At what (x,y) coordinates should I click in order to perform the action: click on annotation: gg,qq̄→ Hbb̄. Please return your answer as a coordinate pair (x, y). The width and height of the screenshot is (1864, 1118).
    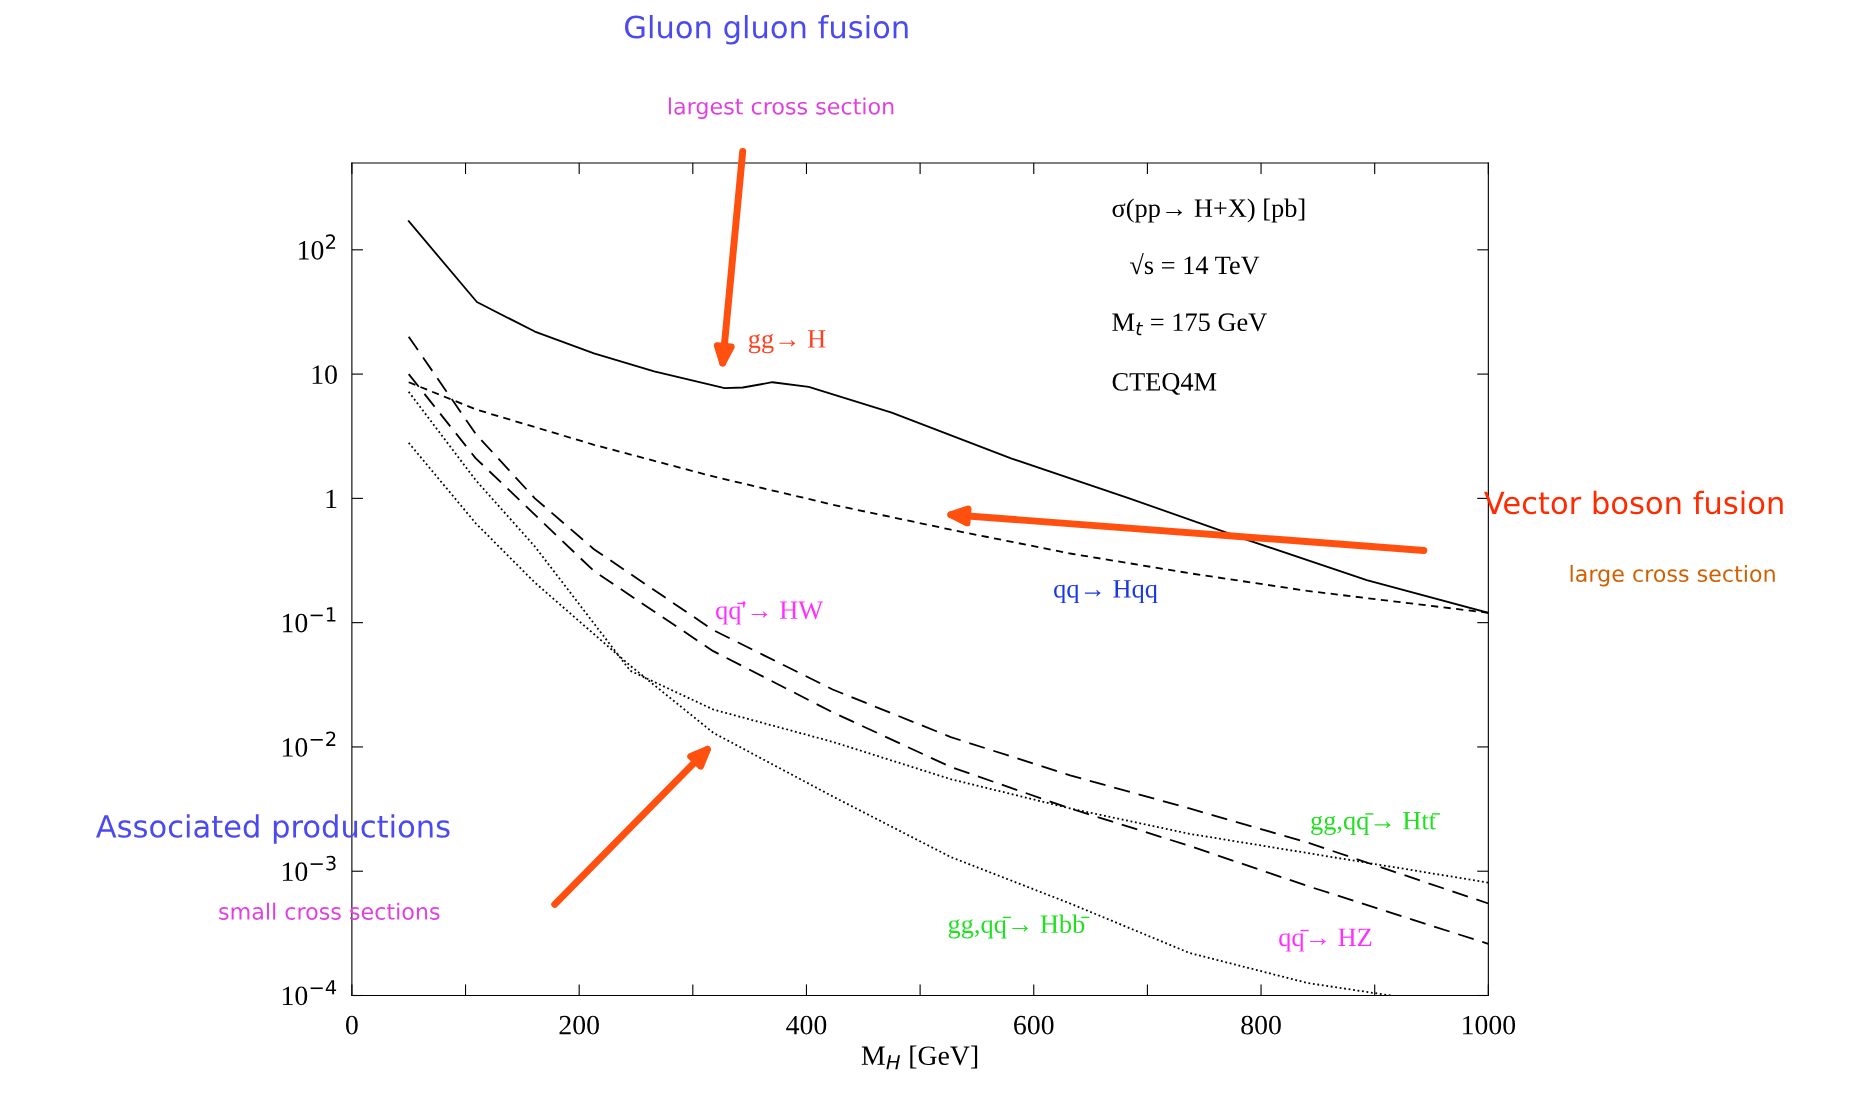
    Looking at the image, I should click on (1019, 926).